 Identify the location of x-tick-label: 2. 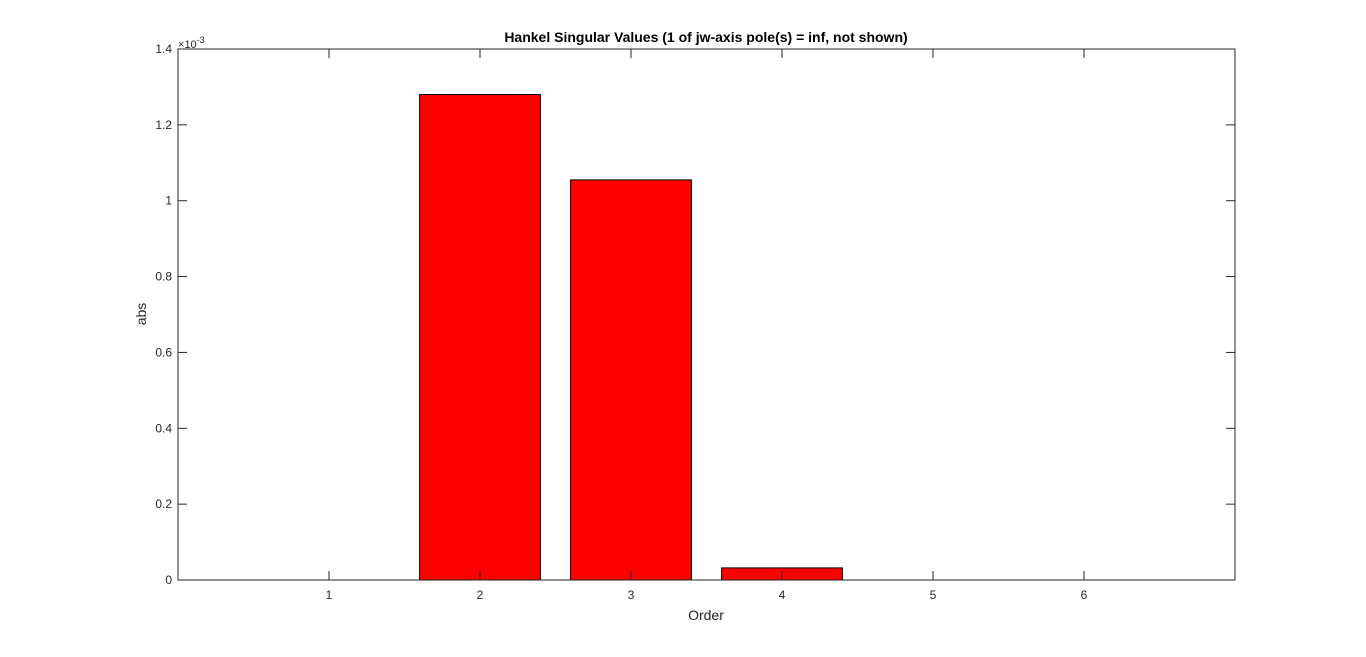
(480, 595).